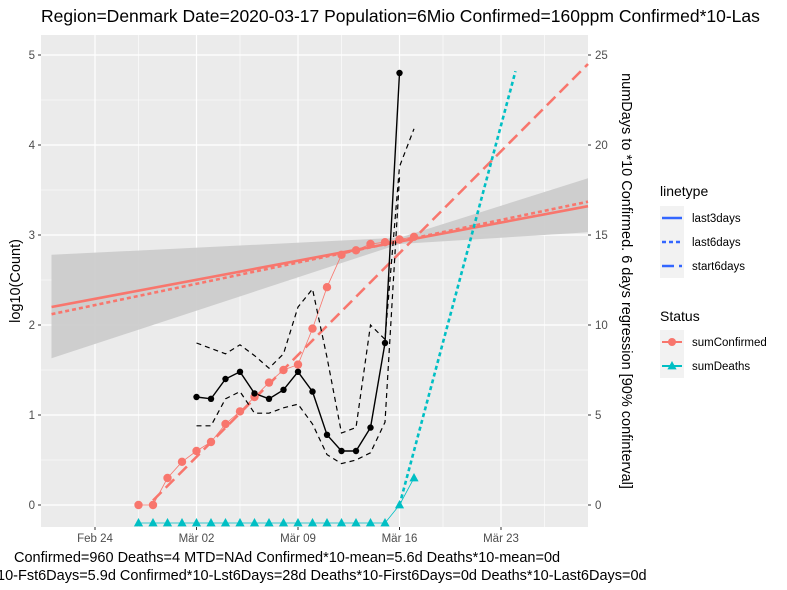  What do you see at coordinates (400, 539) in the screenshot?
I see `x-tick-label: Mär 16` at bounding box center [400, 539].